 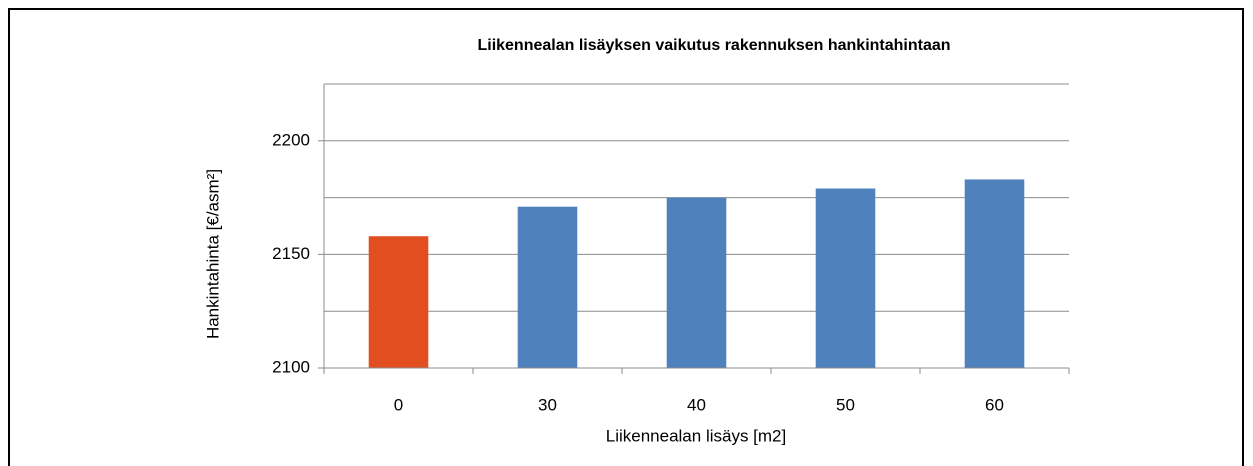 I want to click on x-tick-label: 60, so click(x=994, y=404).